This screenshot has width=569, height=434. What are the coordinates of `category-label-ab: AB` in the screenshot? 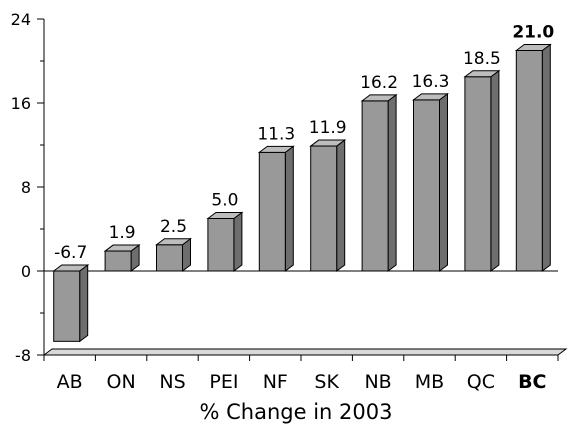 It's located at (70, 382).